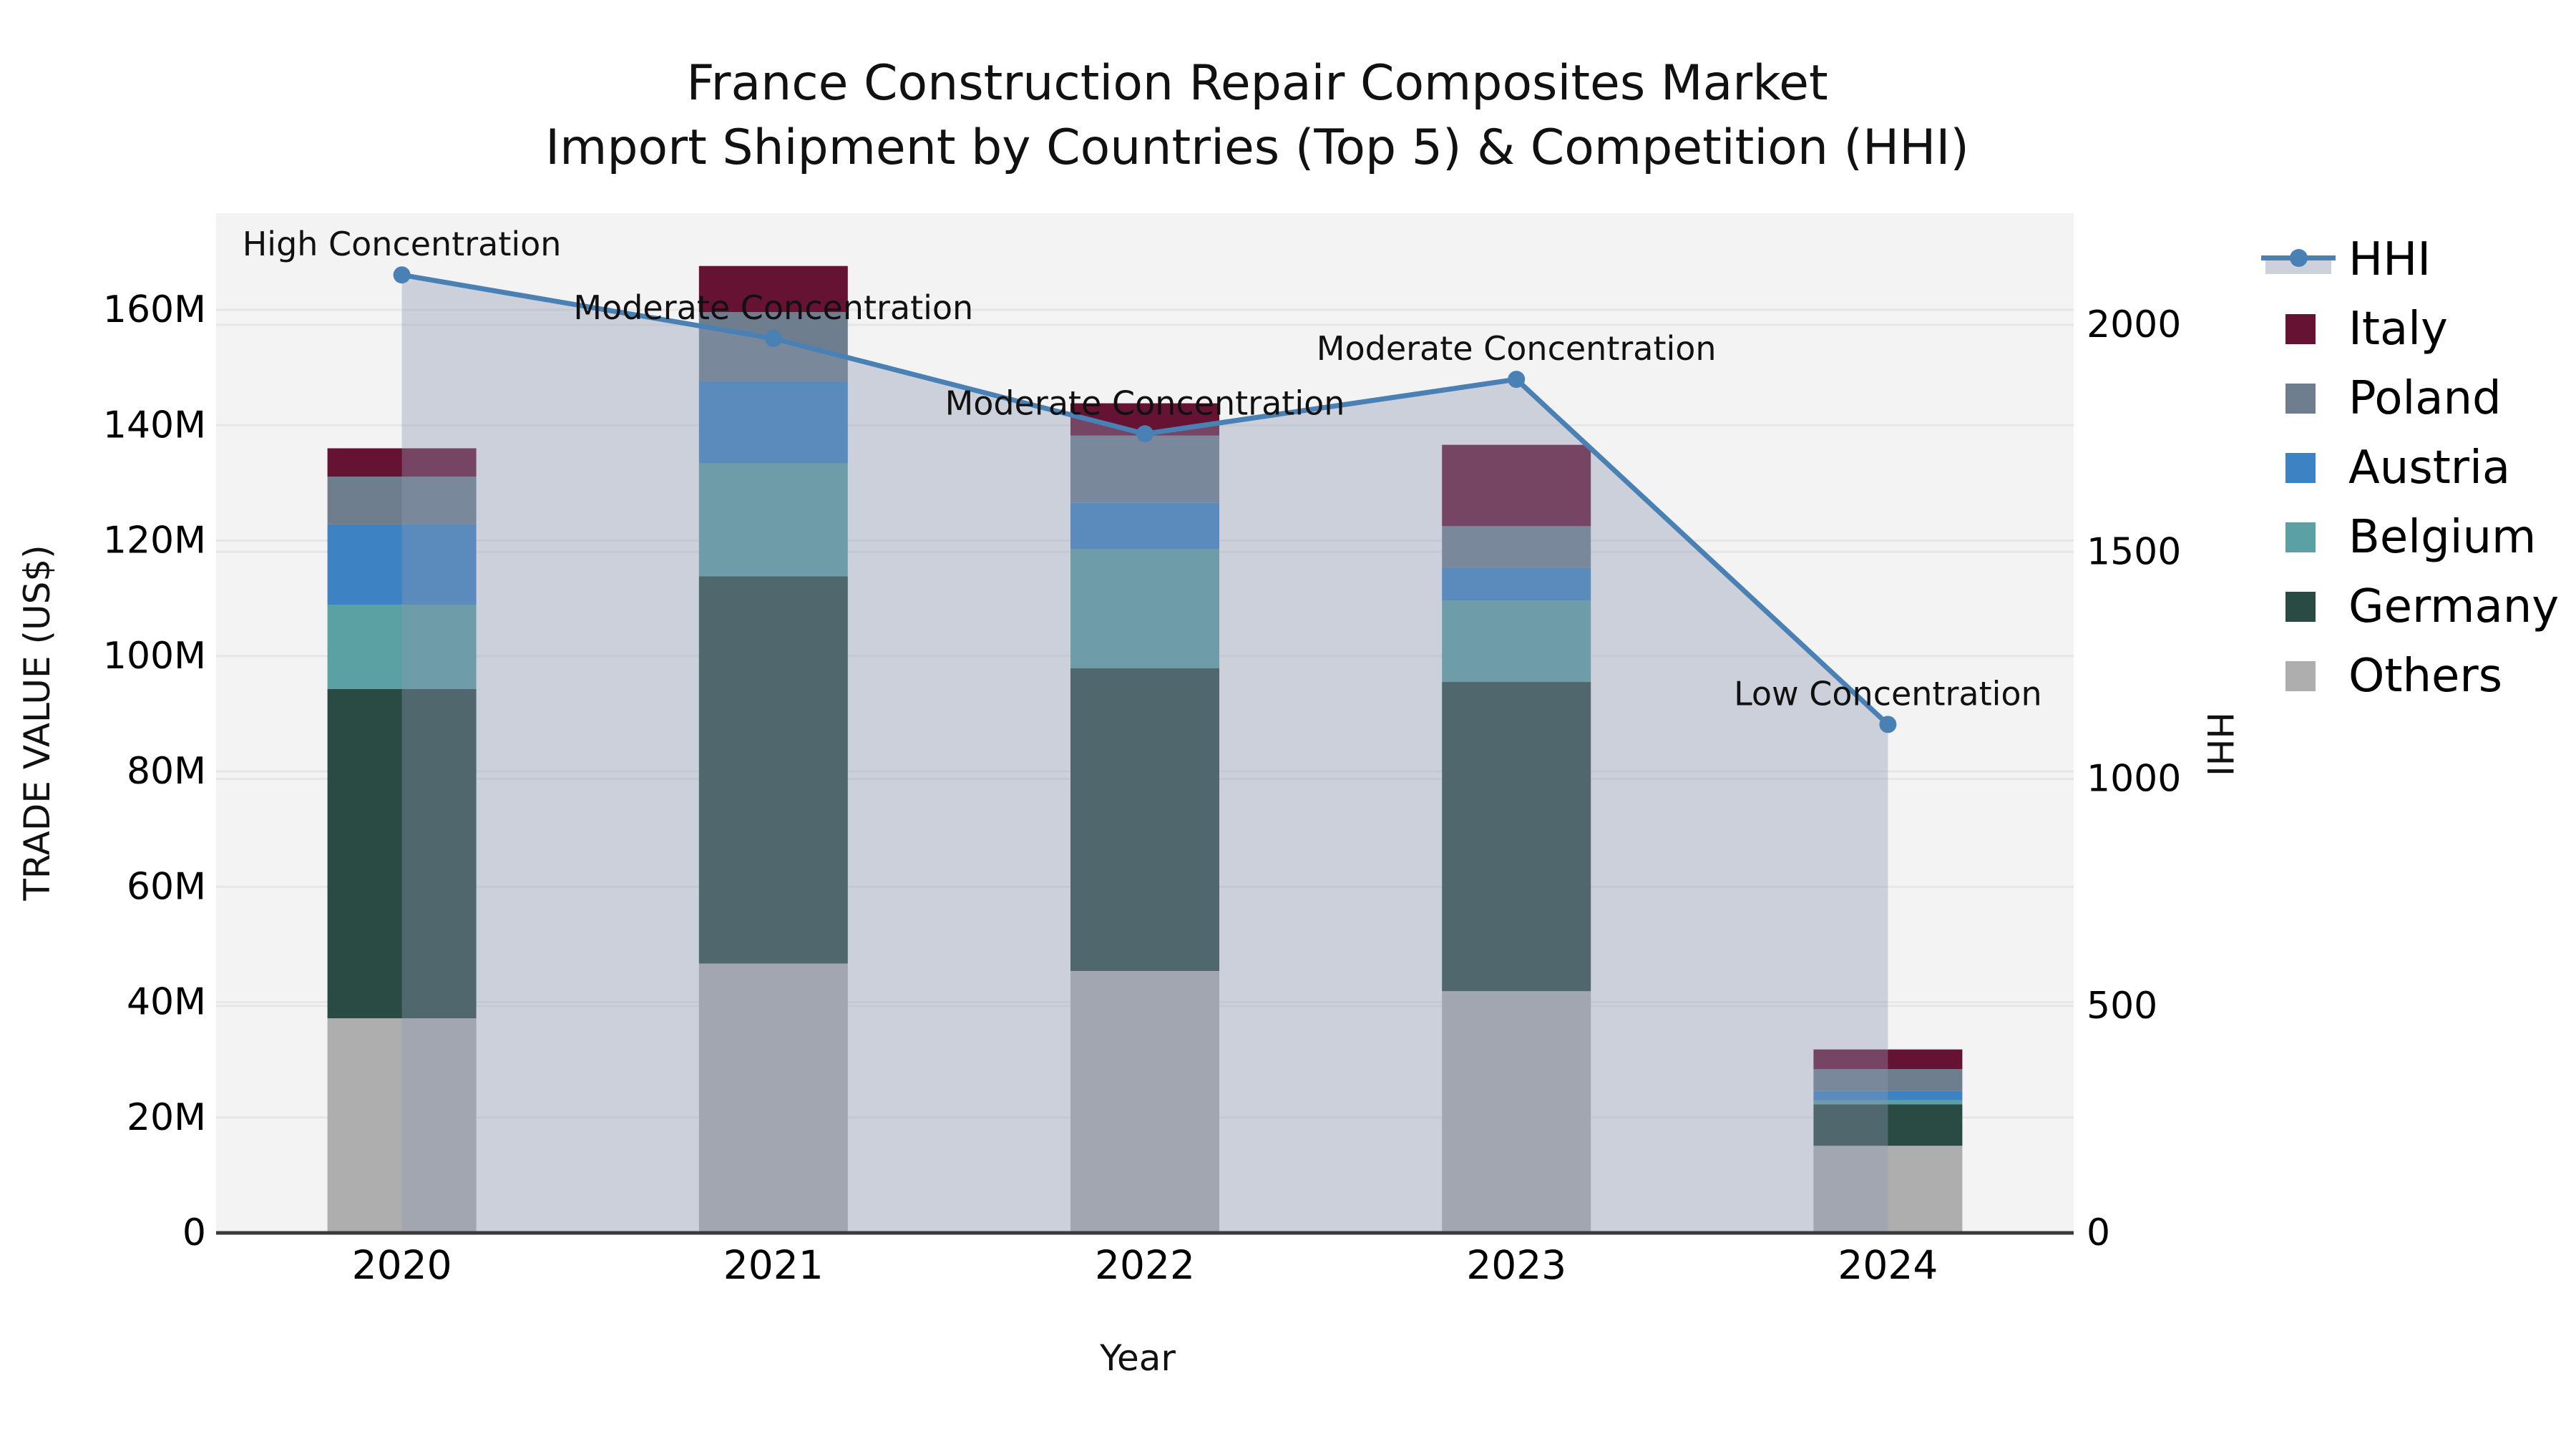 Image resolution: width=2576 pixels, height=1449 pixels. Describe the element at coordinates (154, 309) in the screenshot. I see `y-left-tick-label: 160M` at that location.